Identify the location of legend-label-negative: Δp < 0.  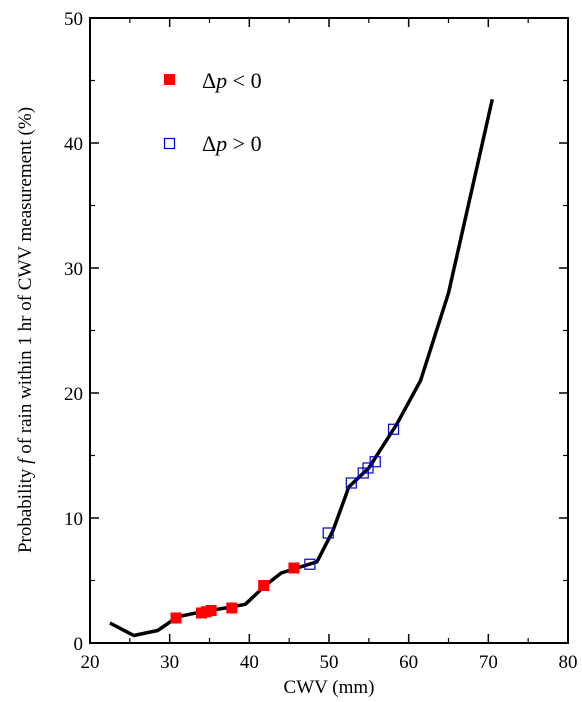
(232, 80).